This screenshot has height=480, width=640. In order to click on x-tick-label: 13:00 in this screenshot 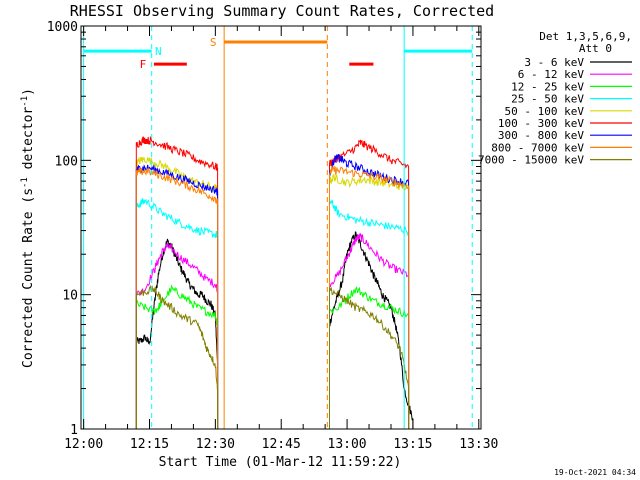, I will do `click(347, 444)`.